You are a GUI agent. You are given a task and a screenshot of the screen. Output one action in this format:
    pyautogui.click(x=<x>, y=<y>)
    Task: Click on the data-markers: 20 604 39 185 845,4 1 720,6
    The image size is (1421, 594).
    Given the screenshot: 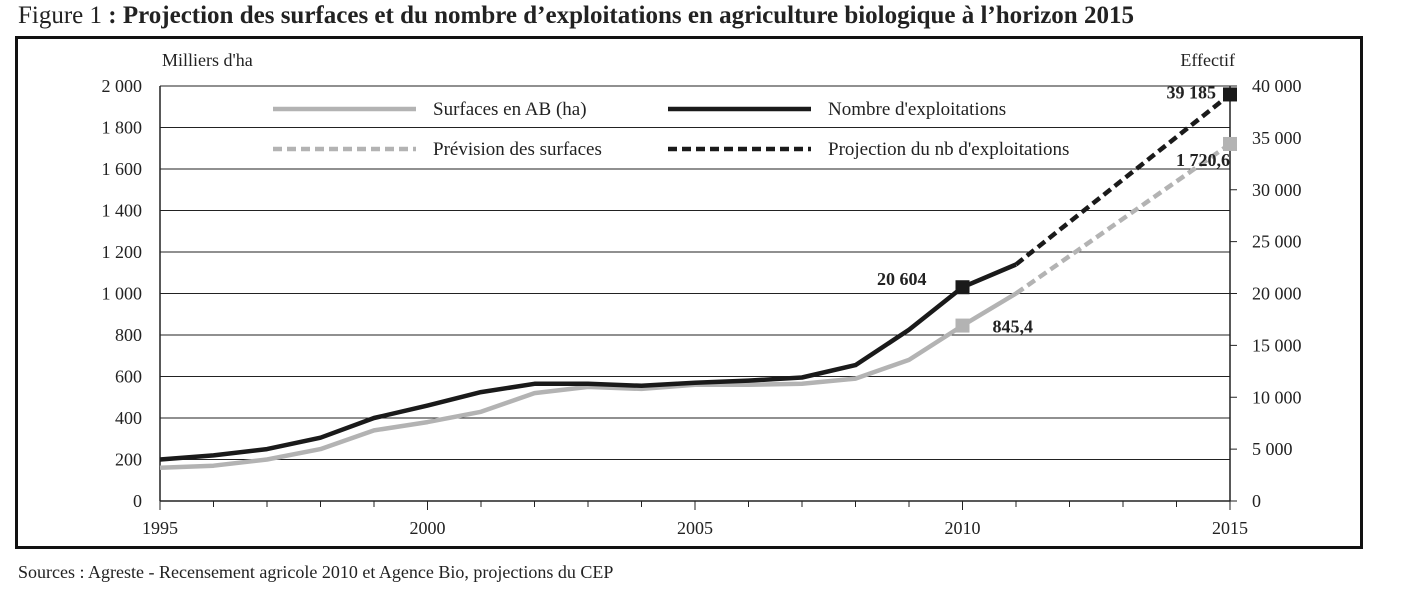 What is the action you would take?
    pyautogui.click(x=1057, y=209)
    